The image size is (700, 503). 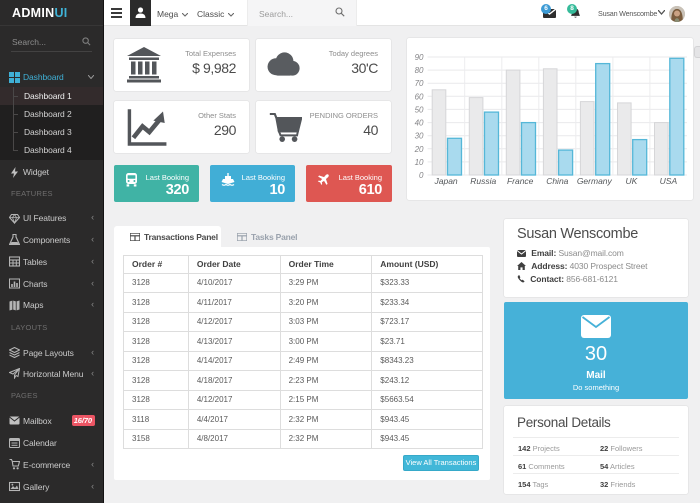 I want to click on svg-text: France, so click(x=520, y=181).